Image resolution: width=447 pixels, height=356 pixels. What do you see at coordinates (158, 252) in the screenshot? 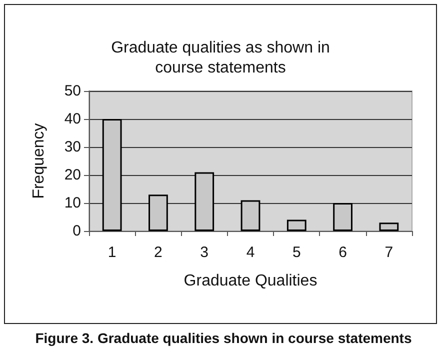
I see `x-tick-label: 2` at bounding box center [158, 252].